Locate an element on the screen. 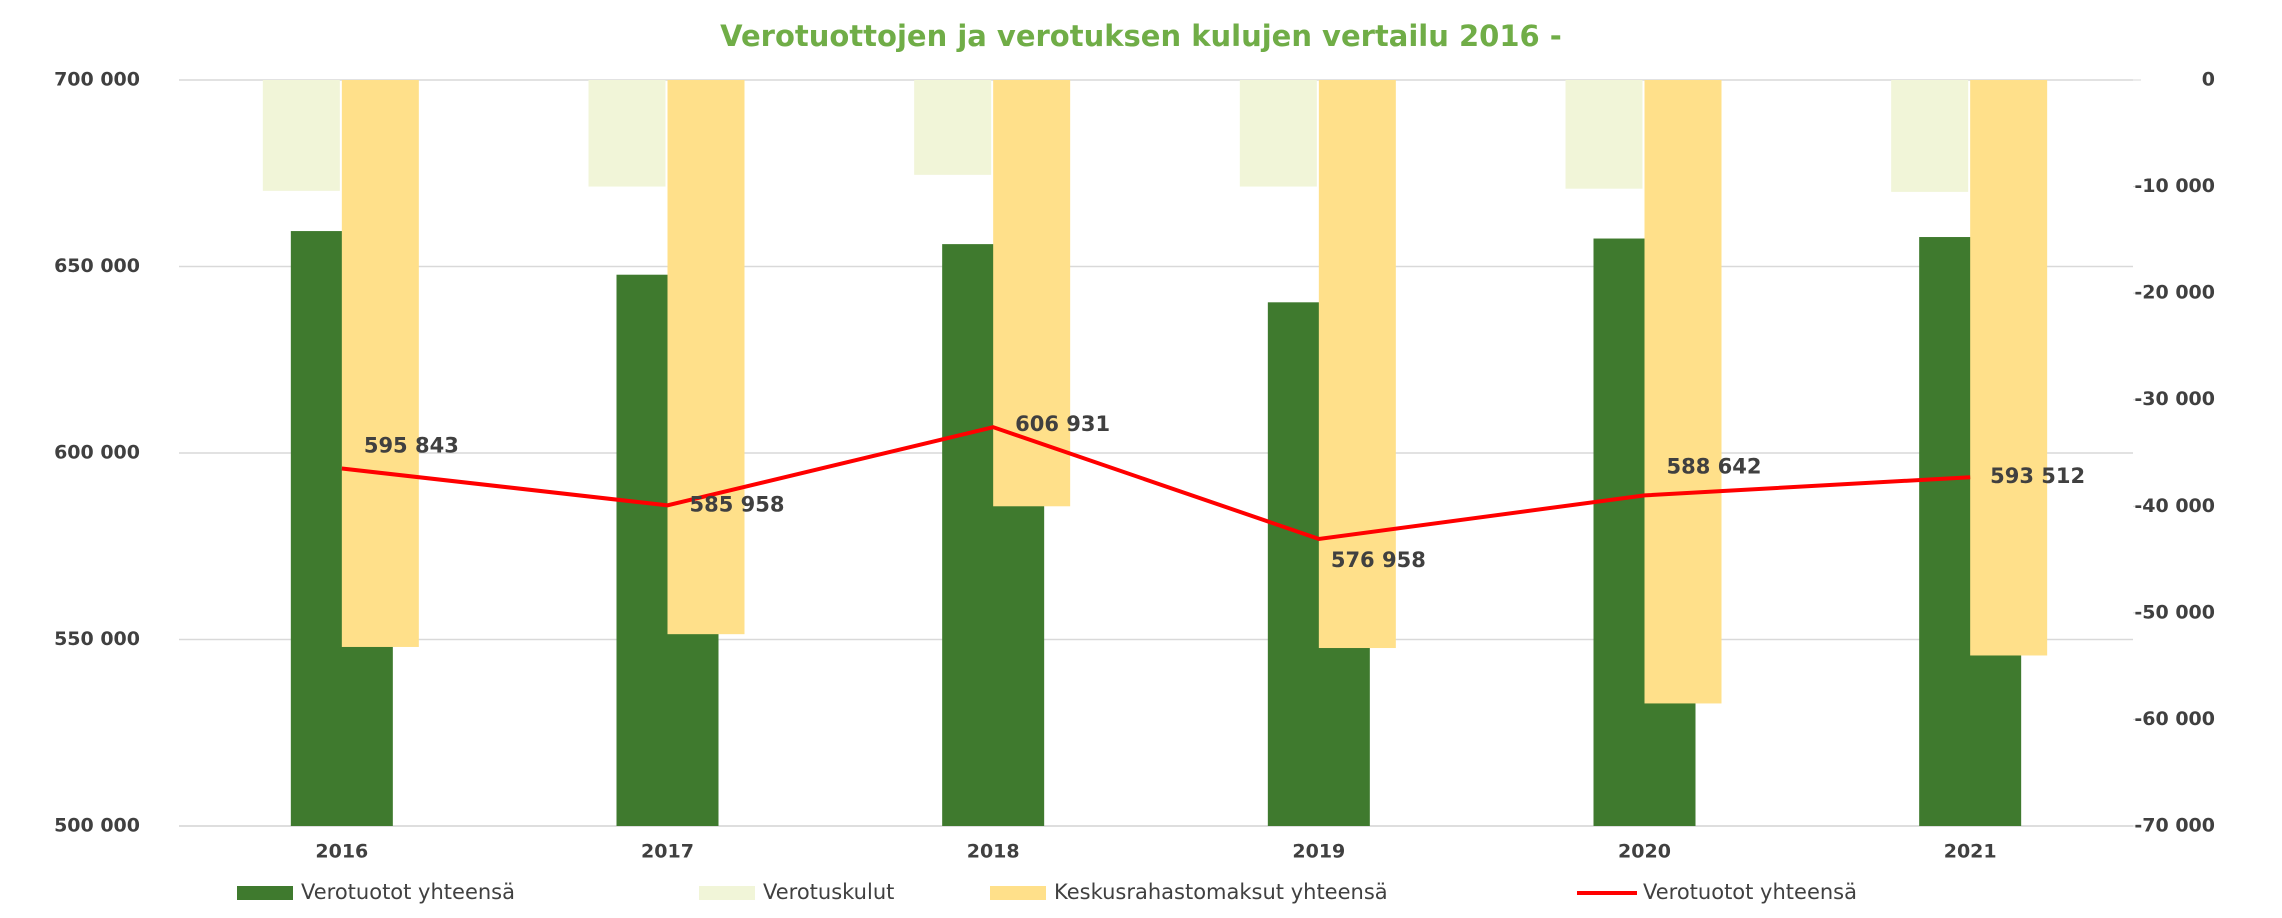 Image resolution: width=2282 pixels, height=918 pixels. y2-tick-label: -10 000 is located at coordinates (2174, 186).